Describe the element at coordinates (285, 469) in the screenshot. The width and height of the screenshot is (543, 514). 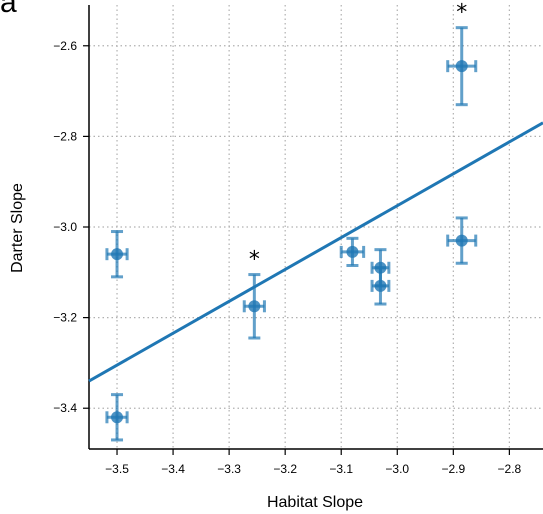
I see `x-tick-label: −3.2` at that location.